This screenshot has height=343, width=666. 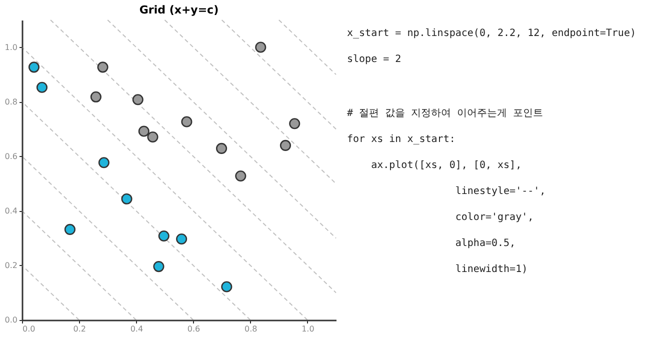 What do you see at coordinates (485, 243) in the screenshot?
I see `text: alpha=0.5,` at bounding box center [485, 243].